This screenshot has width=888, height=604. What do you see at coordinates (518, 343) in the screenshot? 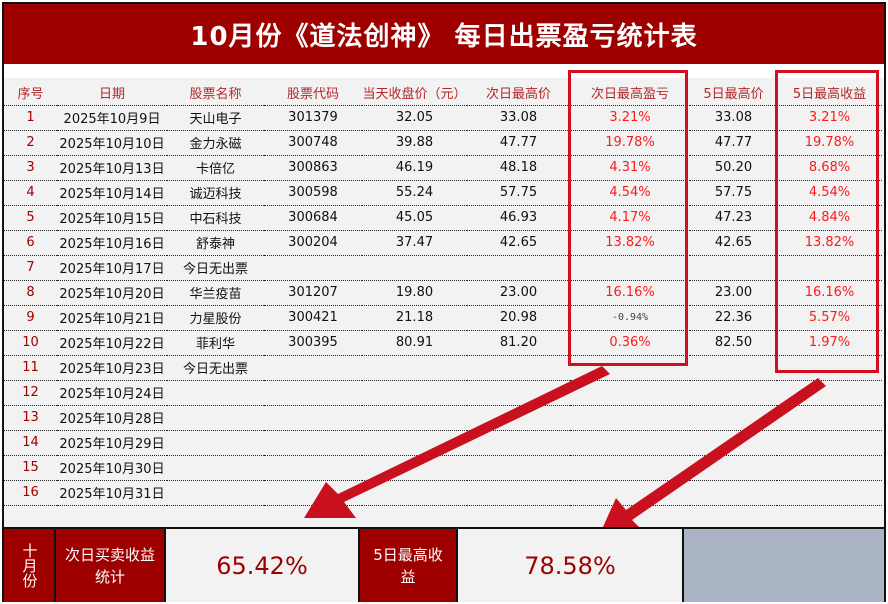
I see `table-cell: 81.20` at bounding box center [518, 343].